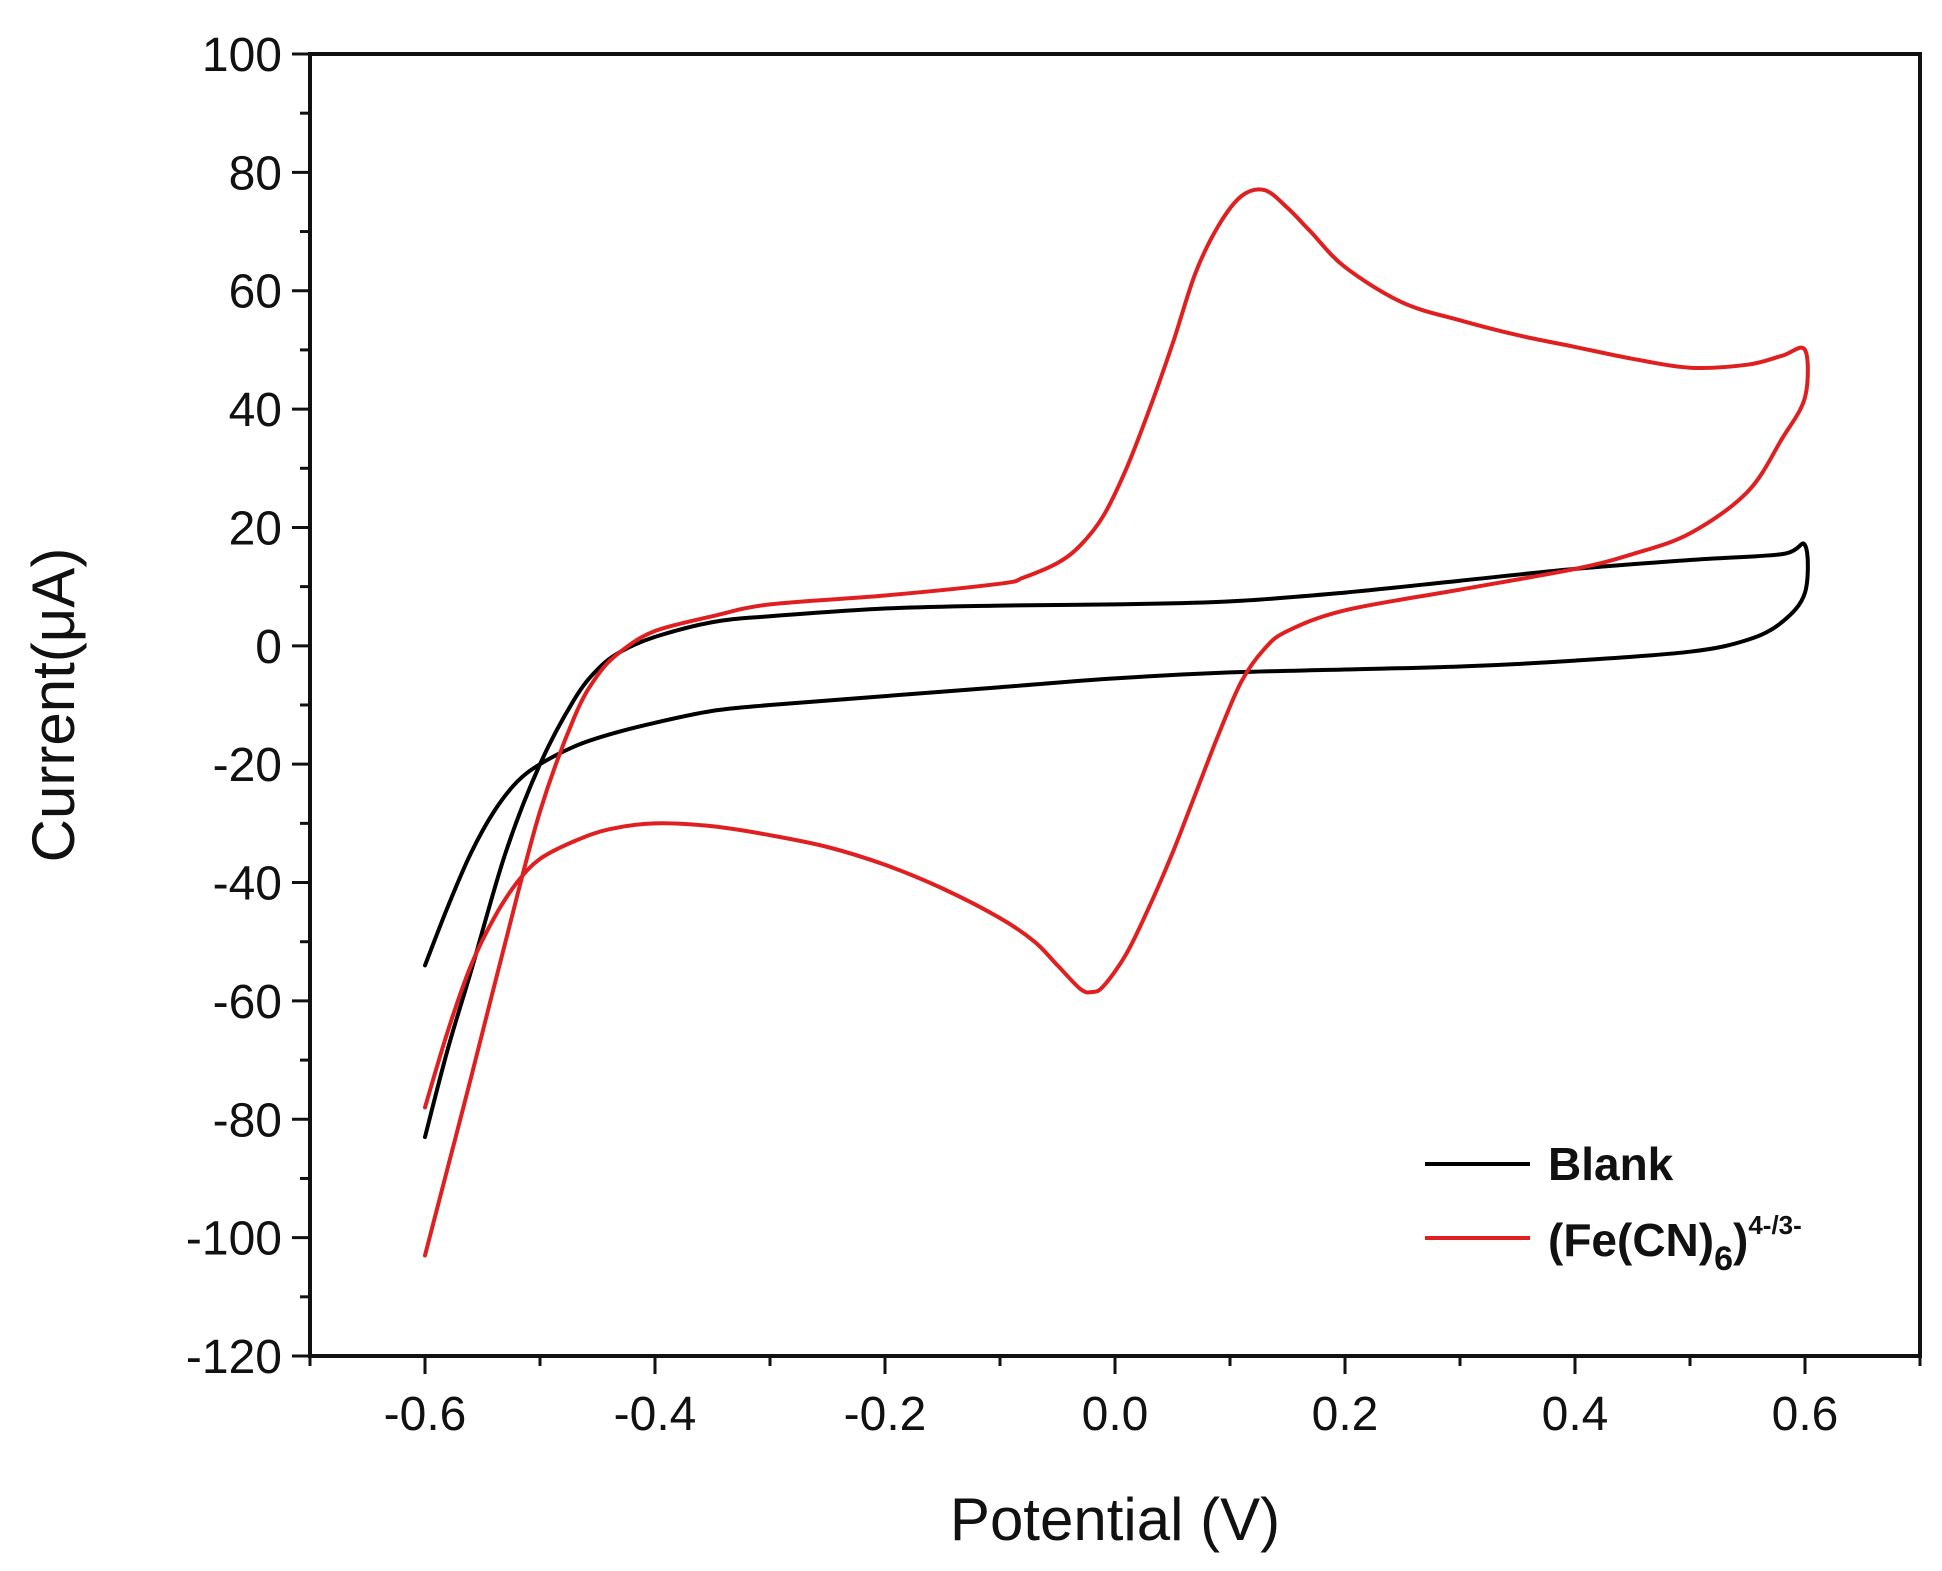 Image resolution: width=1942 pixels, height=1571 pixels. What do you see at coordinates (255, 173) in the screenshot?
I see `y-tick-label: 80` at bounding box center [255, 173].